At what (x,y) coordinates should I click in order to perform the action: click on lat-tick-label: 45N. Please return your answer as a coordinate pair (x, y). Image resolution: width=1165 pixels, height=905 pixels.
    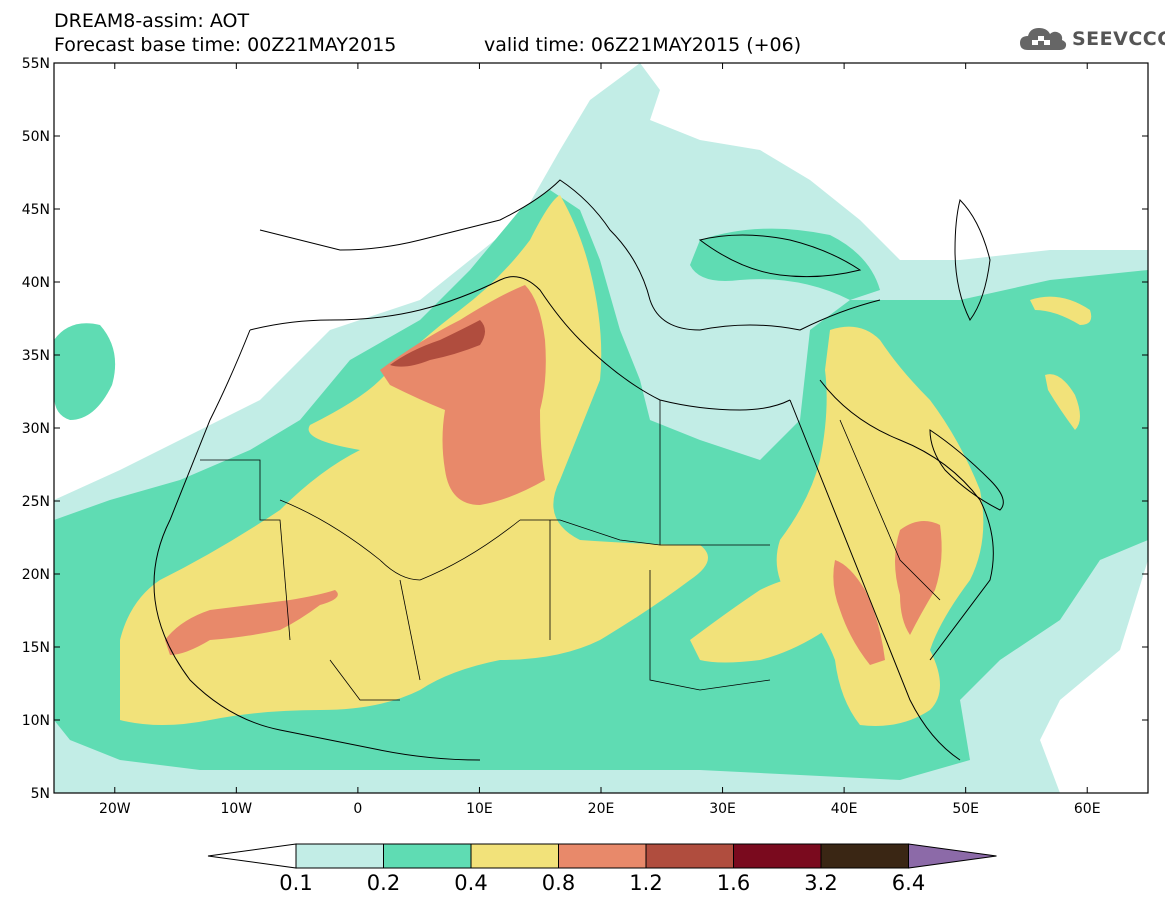
    Looking at the image, I should click on (36, 210).